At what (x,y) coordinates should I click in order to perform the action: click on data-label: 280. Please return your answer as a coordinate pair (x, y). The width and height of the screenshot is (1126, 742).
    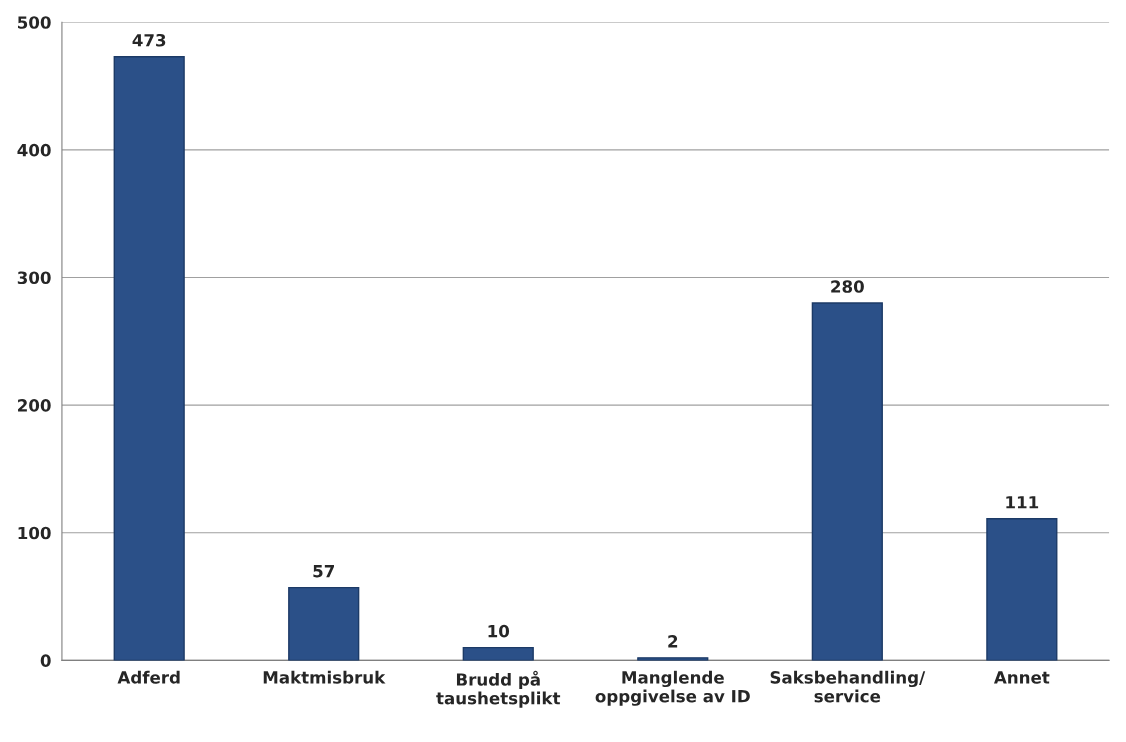
    Looking at the image, I should click on (847, 286).